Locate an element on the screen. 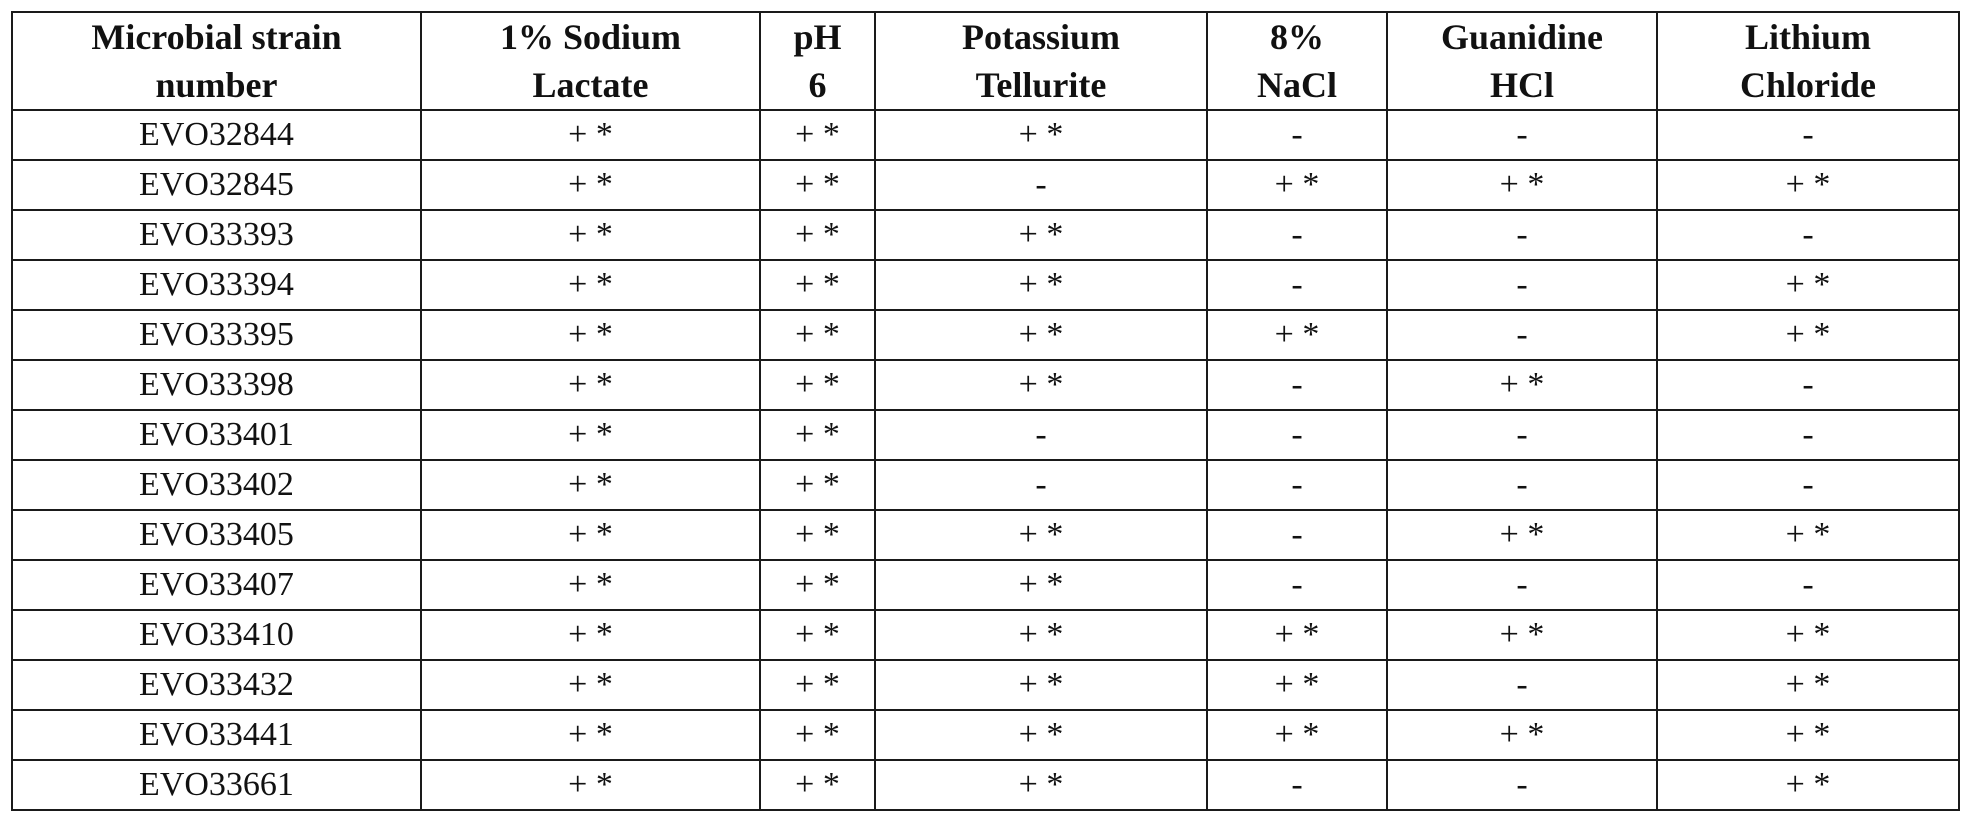 Image resolution: width=1969 pixels, height=822 pixels. table-row: EVO33398 + * + * + * - + * - is located at coordinates (985, 385).